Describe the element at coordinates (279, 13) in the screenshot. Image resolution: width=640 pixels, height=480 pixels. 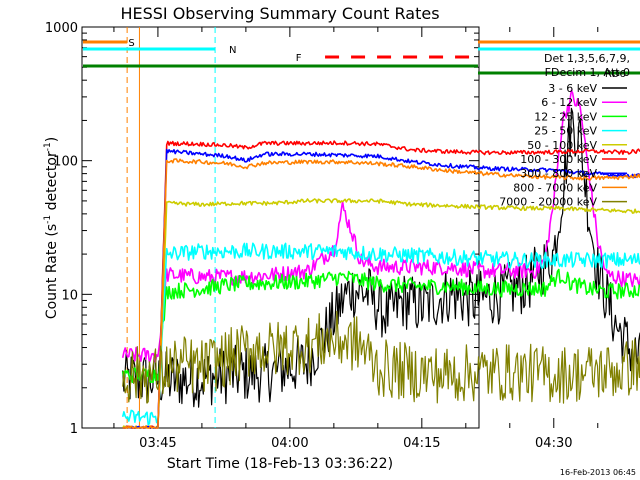
I see `chart-title: HESSI Observing Summary Count Rates` at that location.